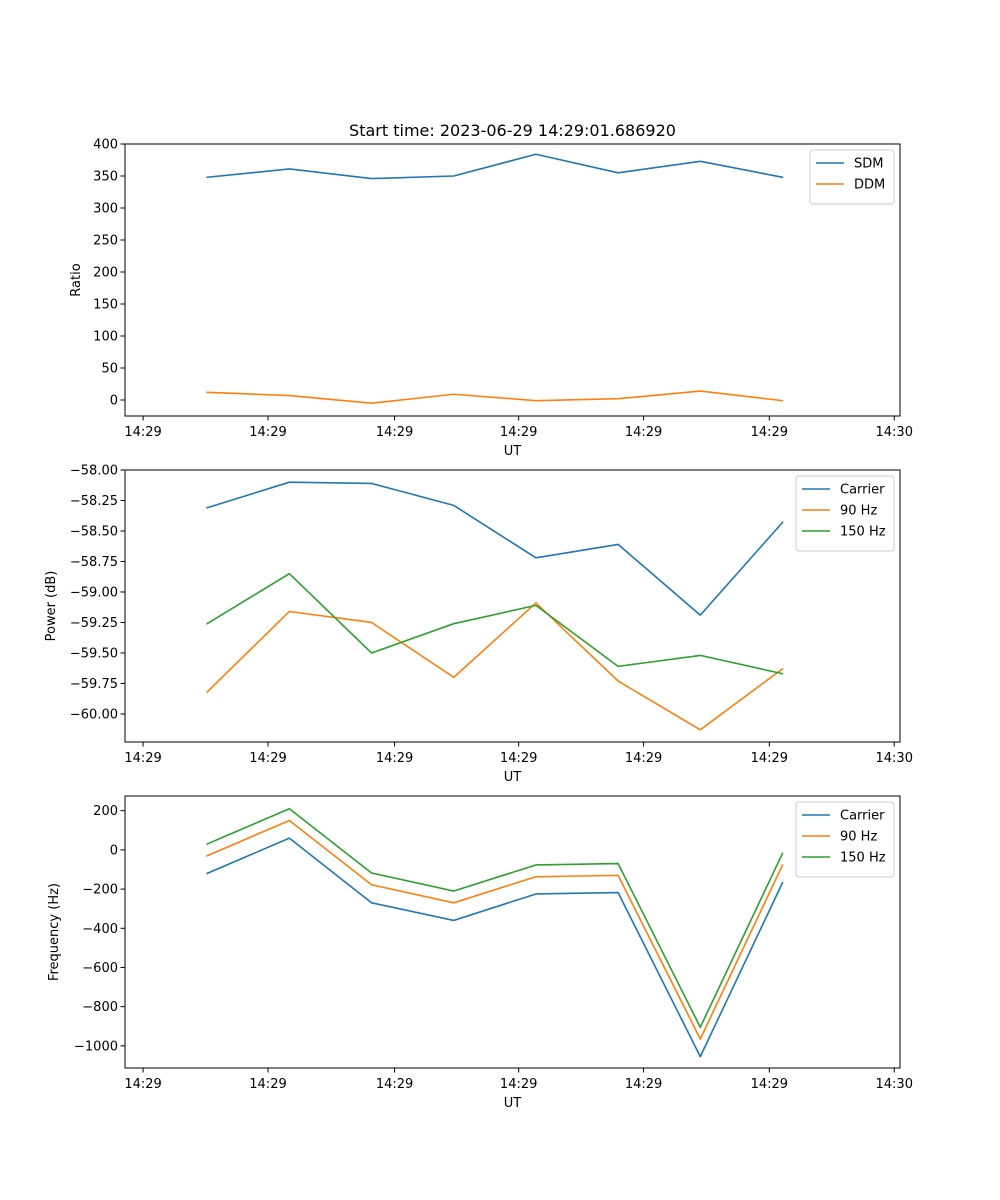 The image size is (1000, 1200). What do you see at coordinates (105, 177) in the screenshot?
I see `y-tick-label: 350` at bounding box center [105, 177].